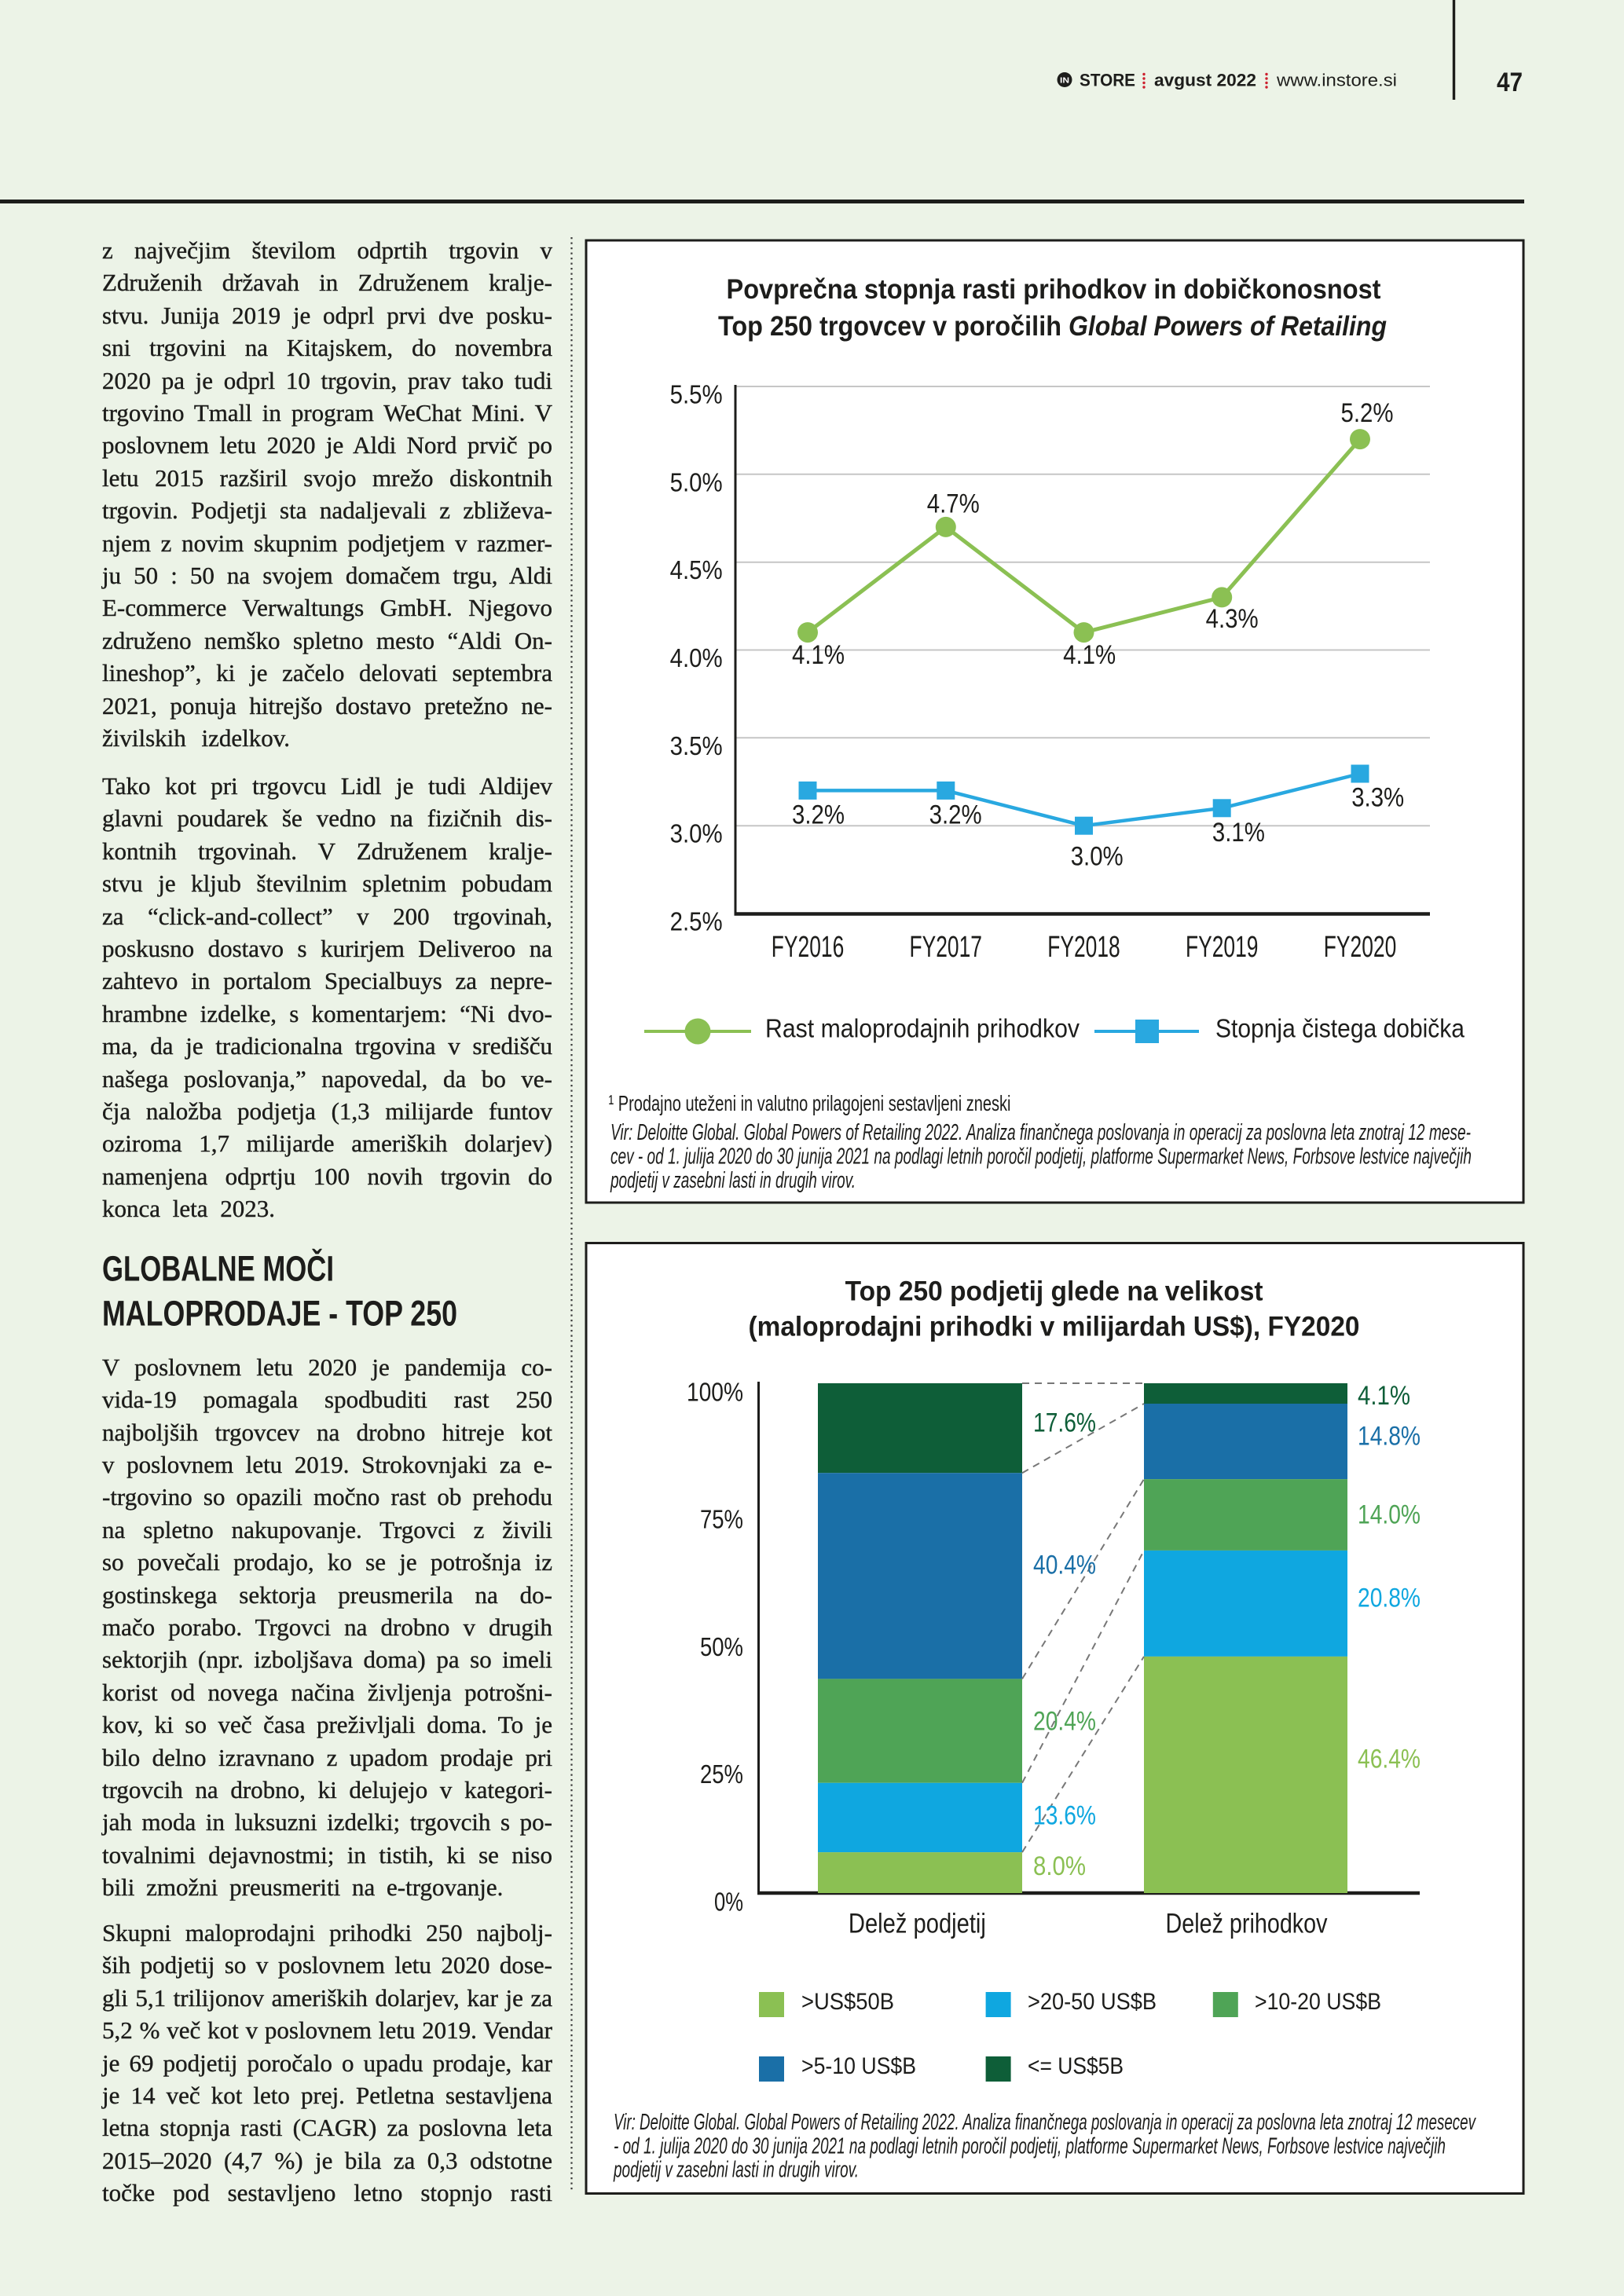 Image resolution: width=1624 pixels, height=2296 pixels. What do you see at coordinates (953, 504) in the screenshot?
I see `svg-text: 4.7%` at bounding box center [953, 504].